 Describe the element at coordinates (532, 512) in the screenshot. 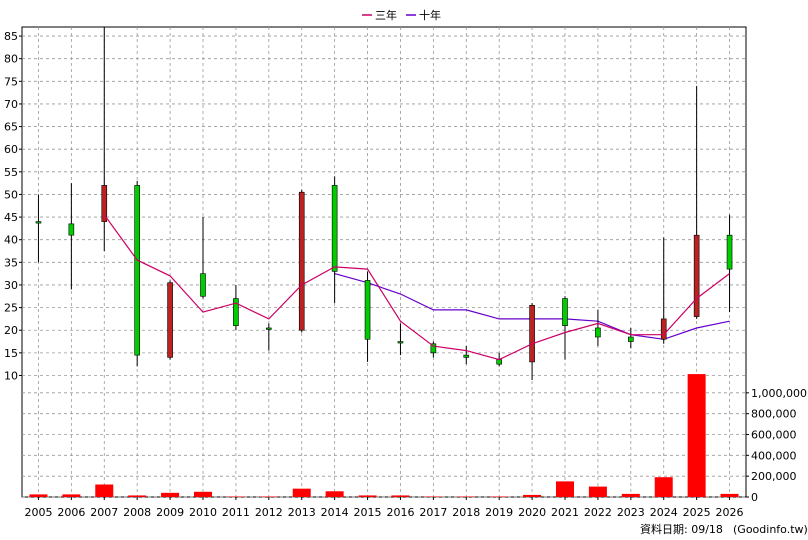

I see `x-tick-label: 2020` at that location.